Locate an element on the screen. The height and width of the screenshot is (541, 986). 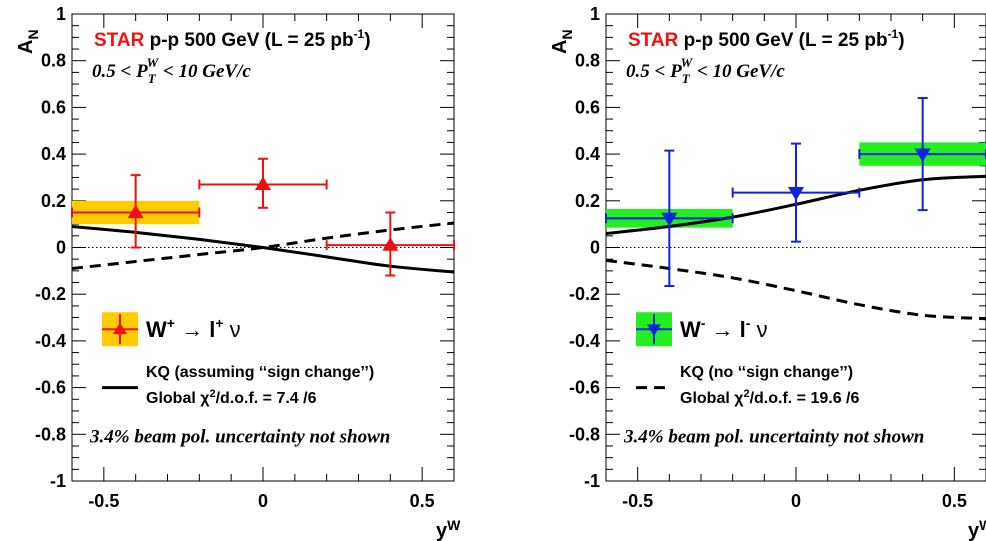
legend-chi2: Global χ2/d.o.f. = 19.6 /6 is located at coordinates (769, 397).